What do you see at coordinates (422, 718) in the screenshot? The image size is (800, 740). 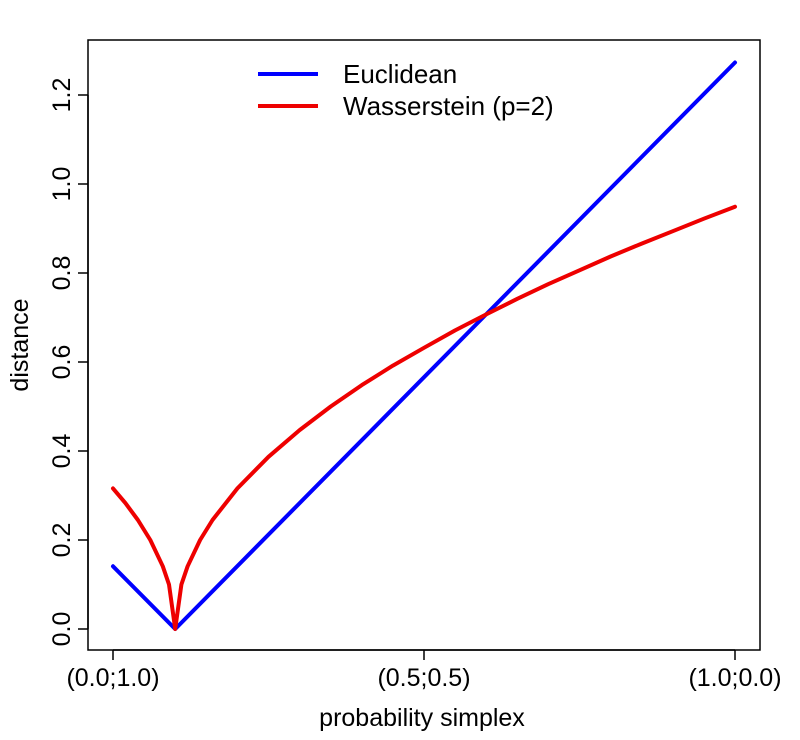 I see `x-axis-title: probability simplex` at bounding box center [422, 718].